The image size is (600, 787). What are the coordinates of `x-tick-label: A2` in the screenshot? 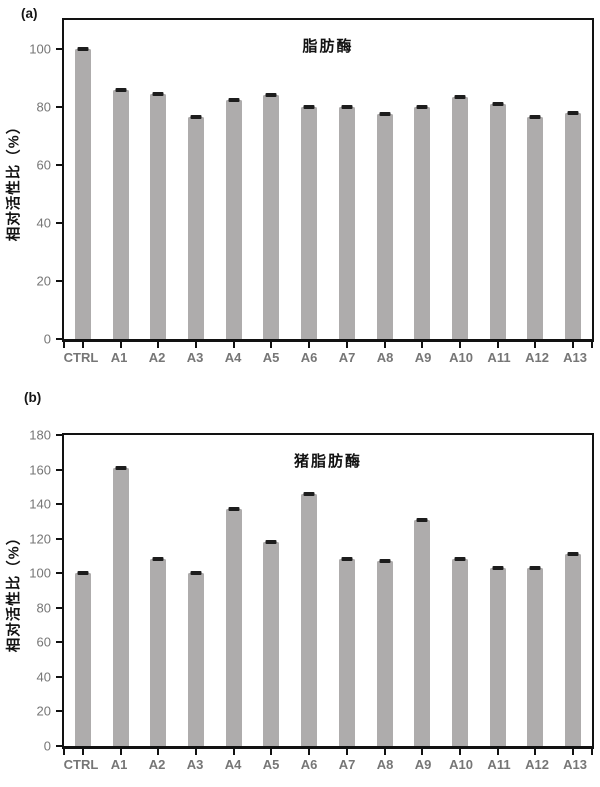 It's located at (157, 764).